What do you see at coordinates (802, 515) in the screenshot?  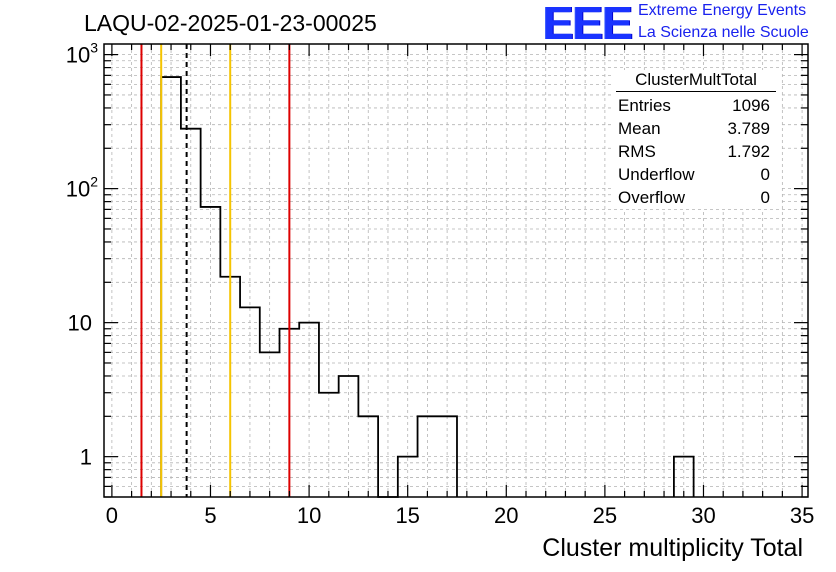 I see `x-tick-label: 35` at bounding box center [802, 515].